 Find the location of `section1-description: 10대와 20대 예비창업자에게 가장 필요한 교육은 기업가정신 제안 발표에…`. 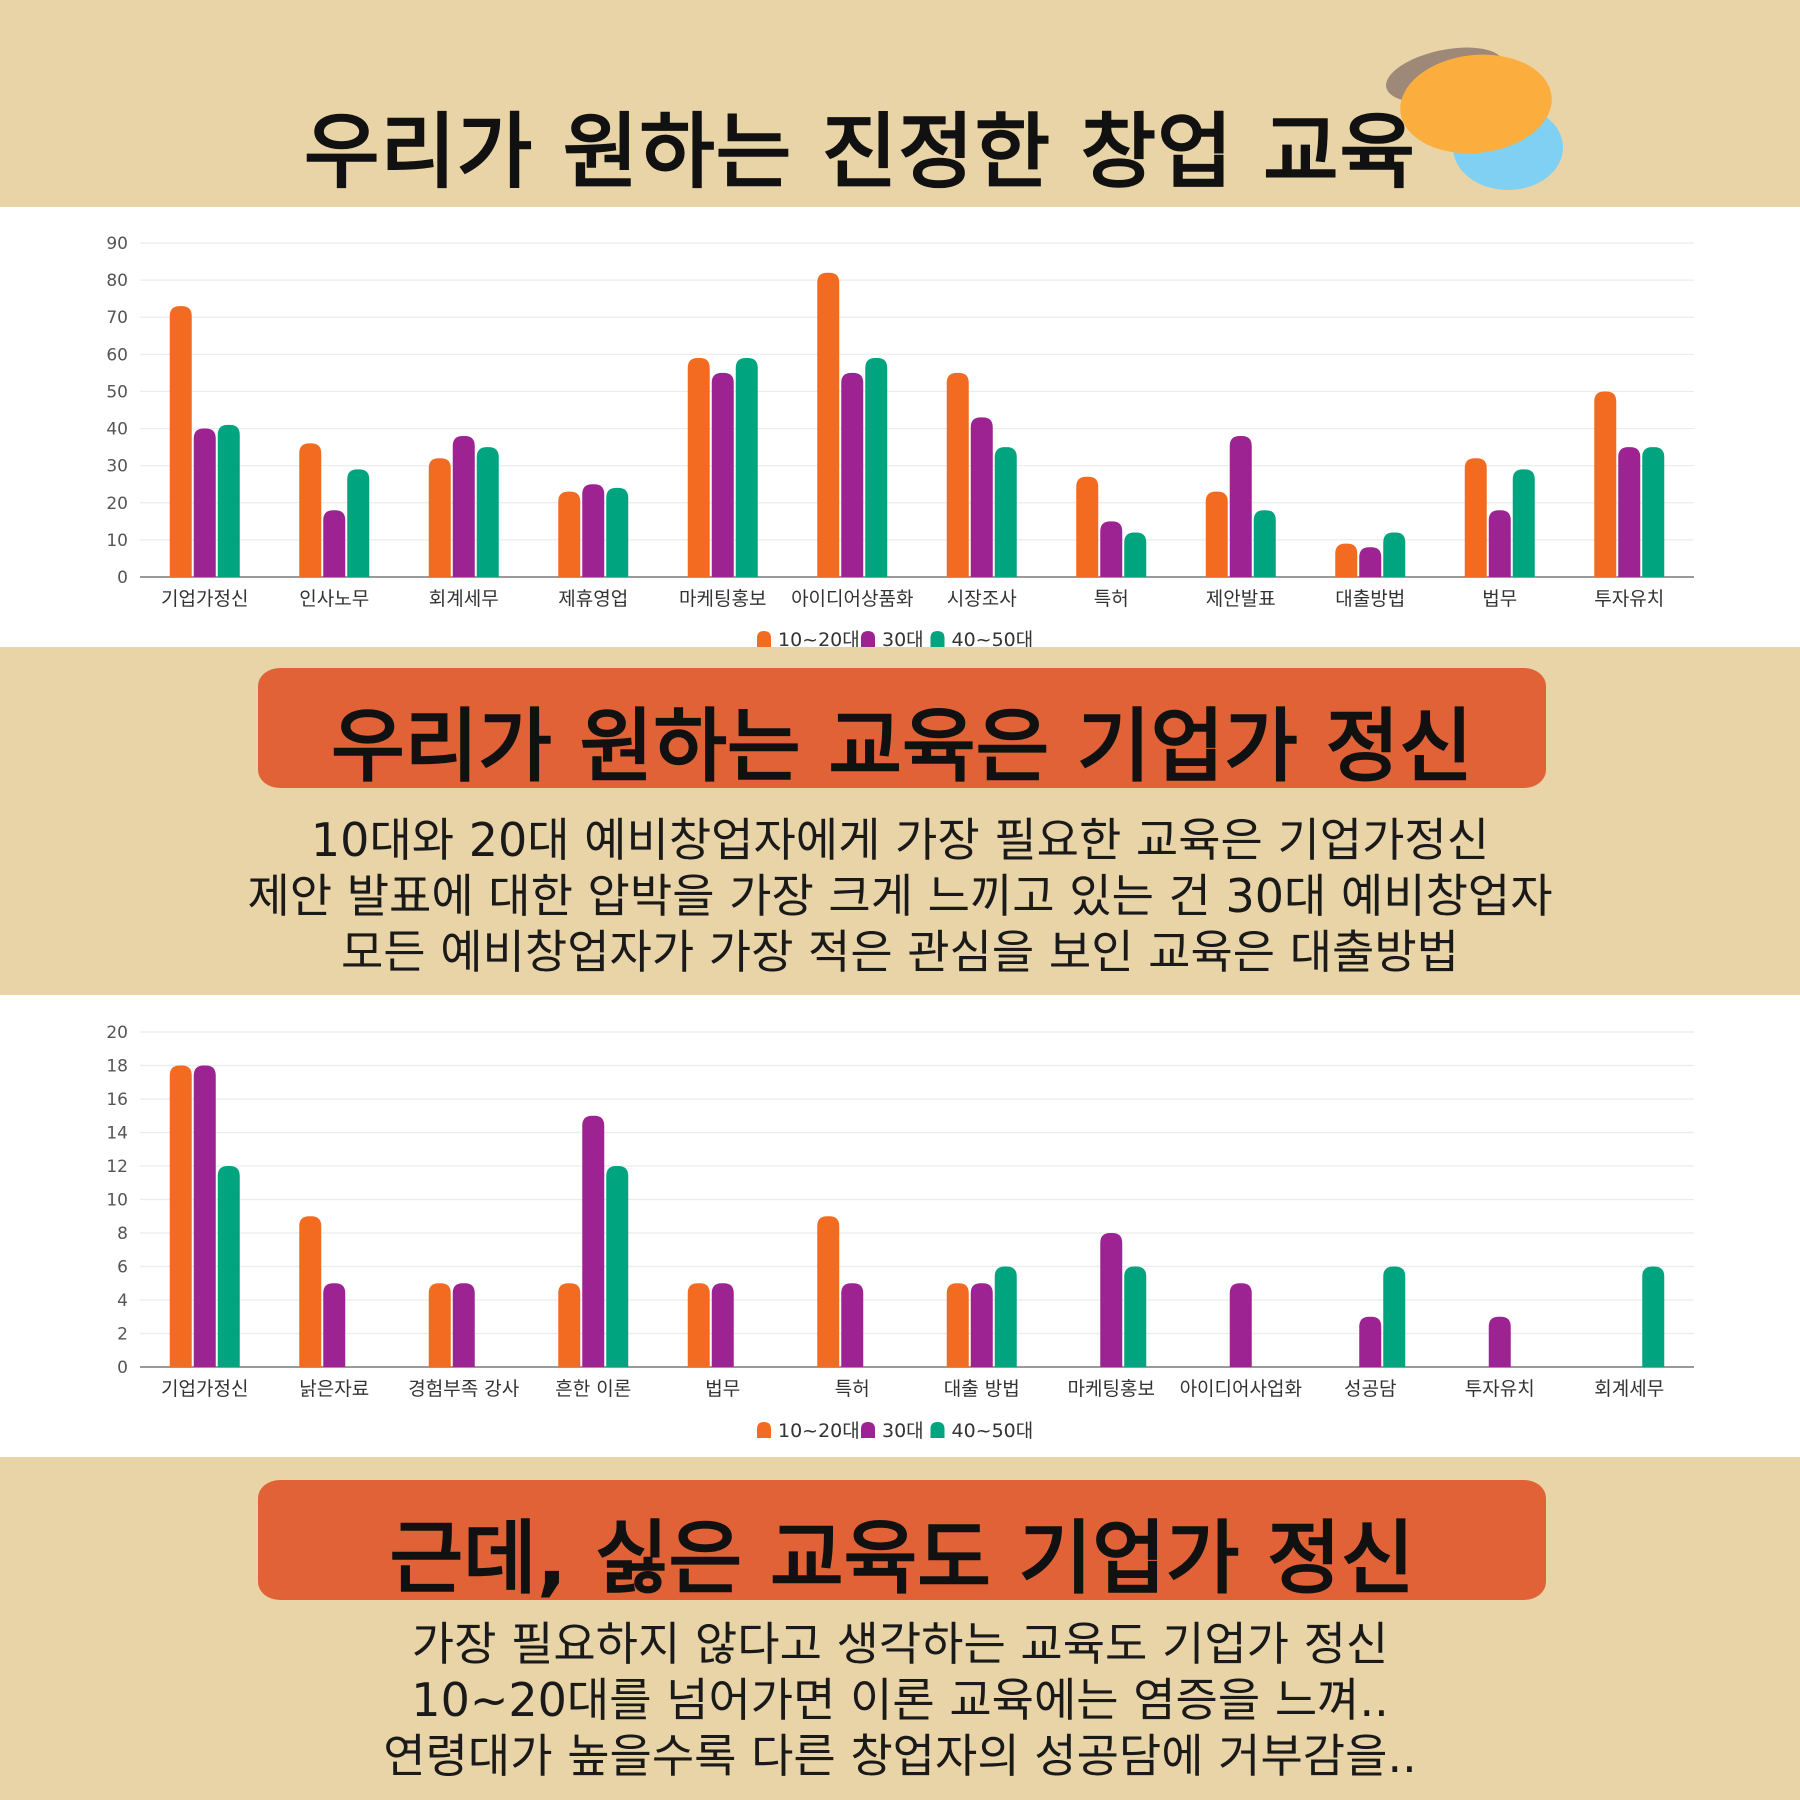

section1-description: 10대와 20대 예비창업자에게 가장 필요한 교육은 기업가정신 제안 발표에… is located at coordinates (900, 896).